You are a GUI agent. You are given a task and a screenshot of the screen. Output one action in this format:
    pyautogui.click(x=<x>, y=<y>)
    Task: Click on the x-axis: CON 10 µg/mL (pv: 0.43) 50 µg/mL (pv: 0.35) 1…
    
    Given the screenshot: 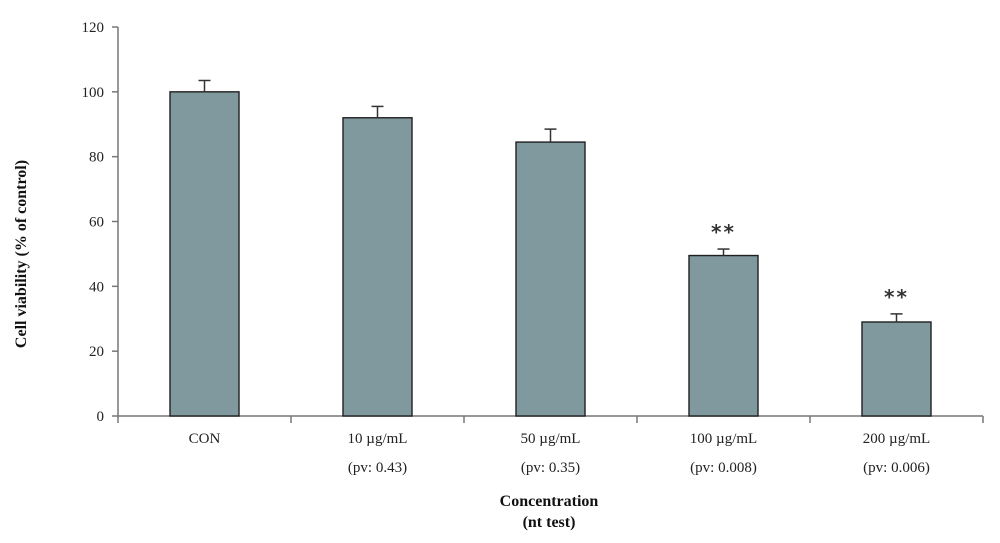 What is the action you would take?
    pyautogui.click(x=550, y=445)
    